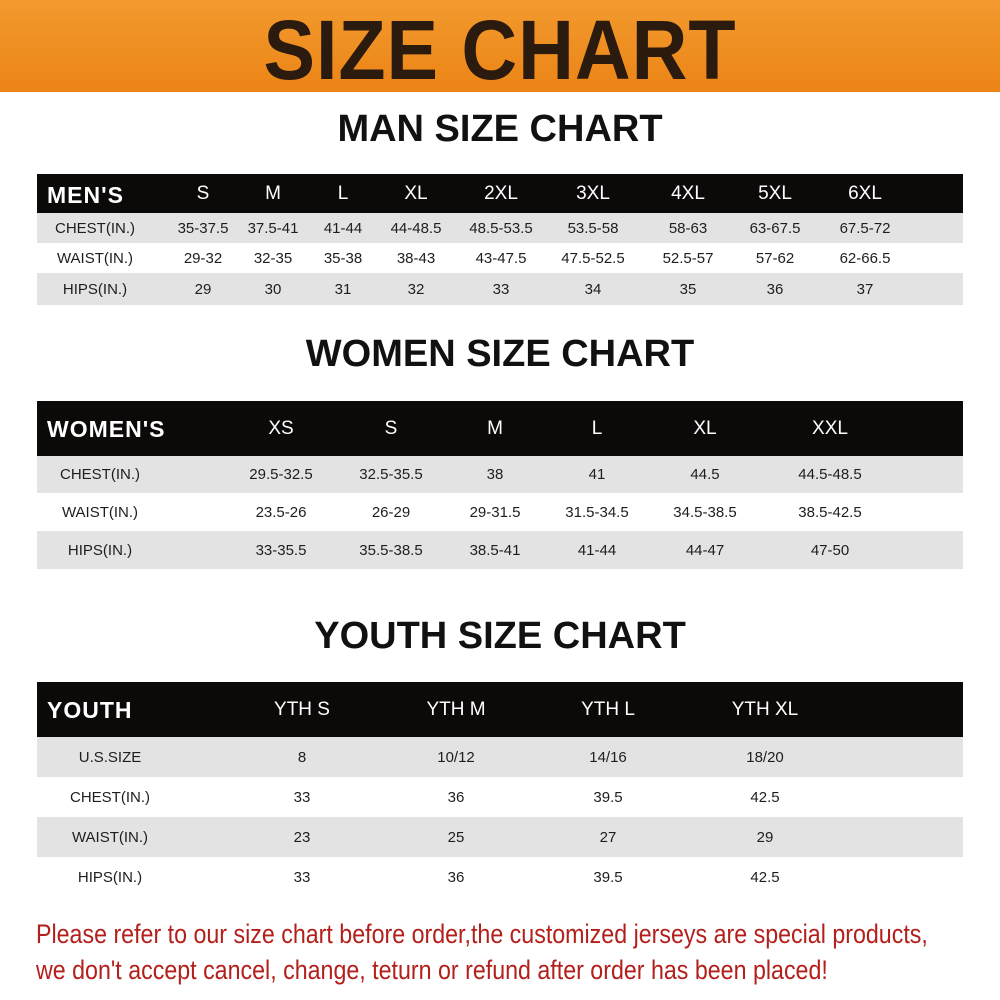 This screenshot has height=1000, width=1000. Describe the element at coordinates (608, 709) in the screenshot. I see `size-header: YTH L` at that location.